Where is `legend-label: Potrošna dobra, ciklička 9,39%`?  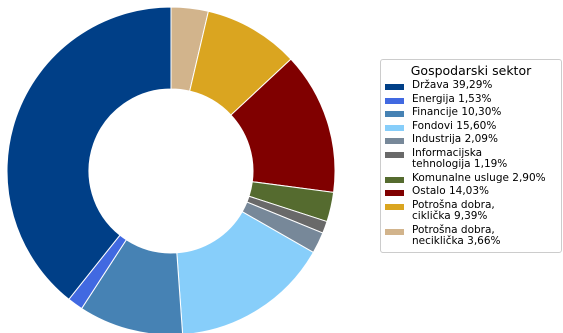 legend-label: Potrošna dobra, ciklička 9,39% is located at coordinates (453, 211).